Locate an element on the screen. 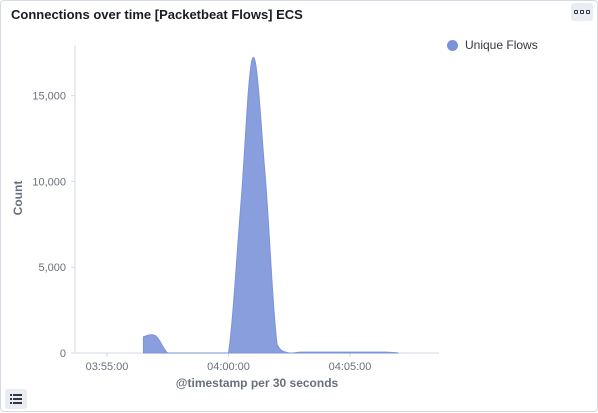 This screenshot has height=413, width=598. legend-item-unique-flows: Unique Flows is located at coordinates (492, 45).